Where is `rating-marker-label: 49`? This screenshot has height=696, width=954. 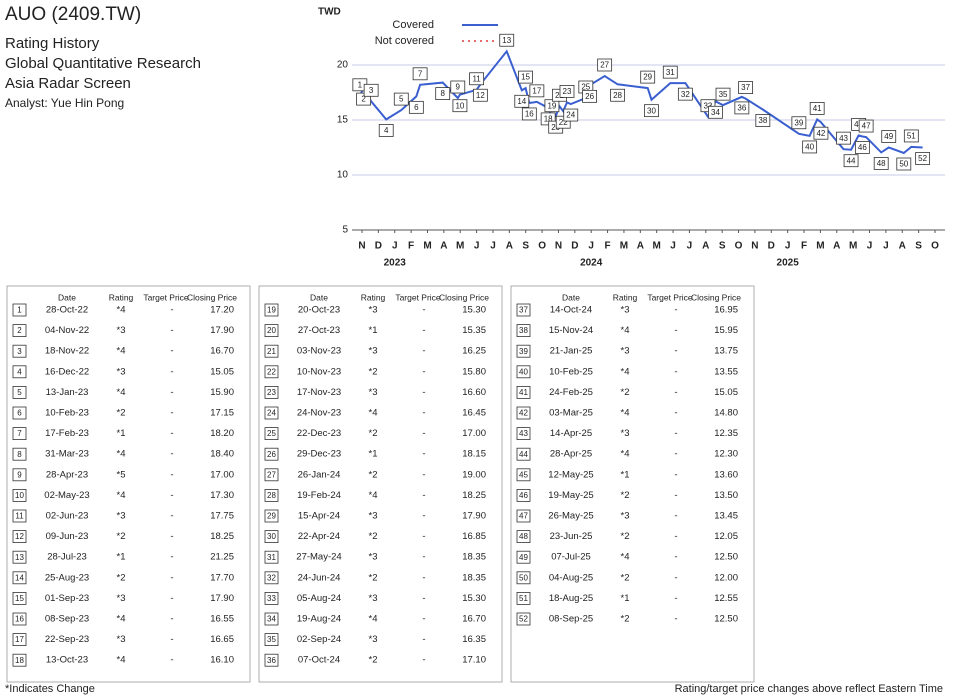
rating-marker-label: 49 is located at coordinates (888, 136).